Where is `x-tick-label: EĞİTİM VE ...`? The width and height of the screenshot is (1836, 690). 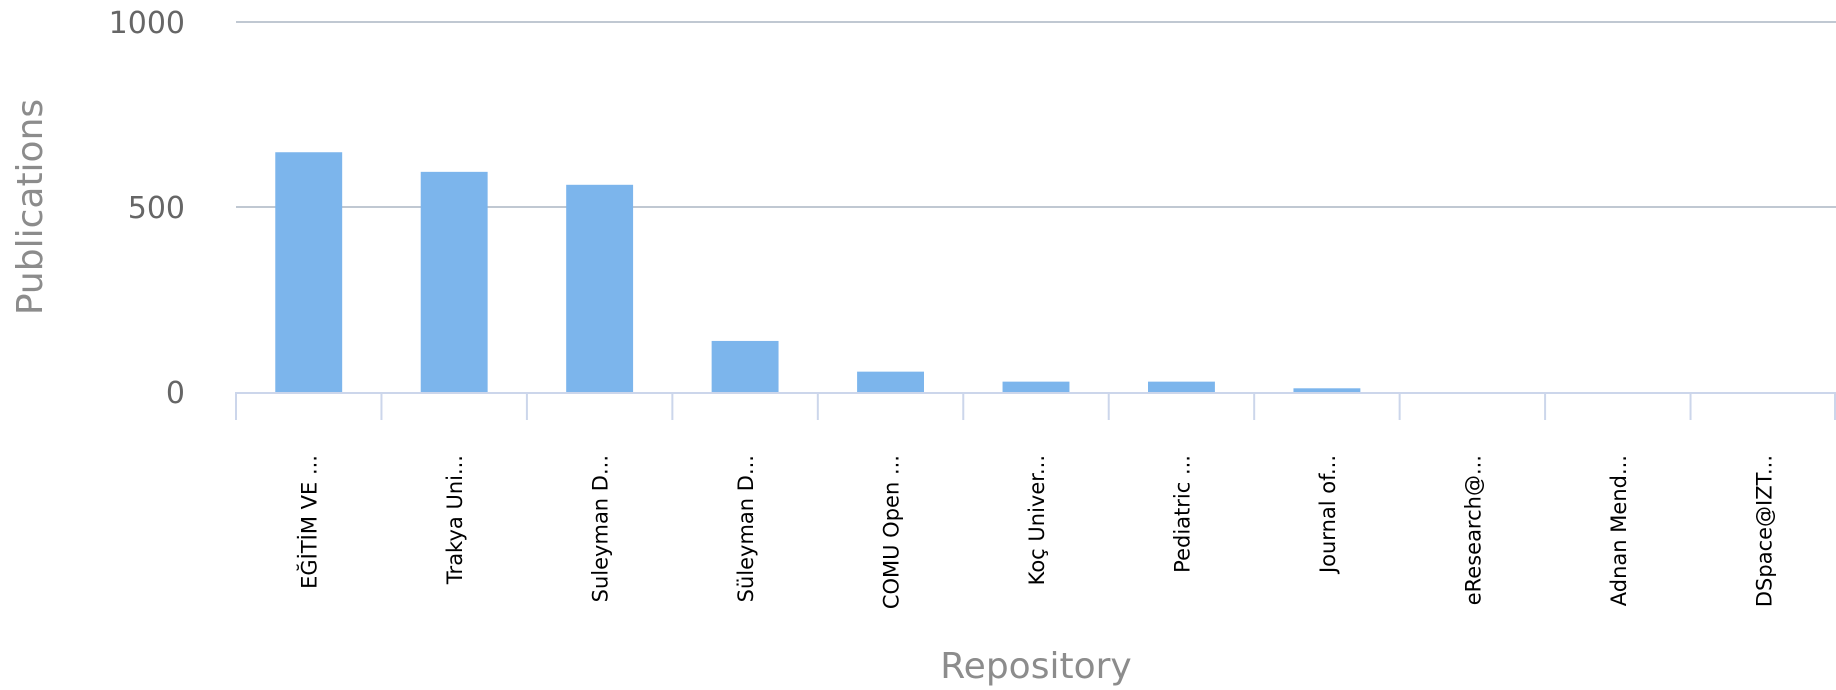 x-tick-label: EĞİTİM VE ... is located at coordinates (309, 522).